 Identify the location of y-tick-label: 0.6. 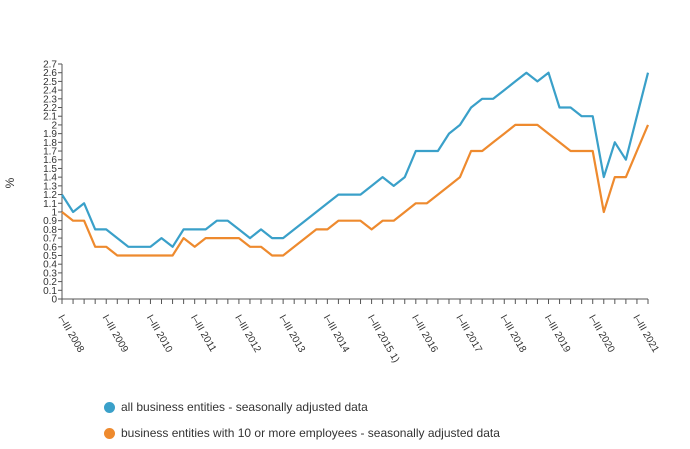
(50, 247).